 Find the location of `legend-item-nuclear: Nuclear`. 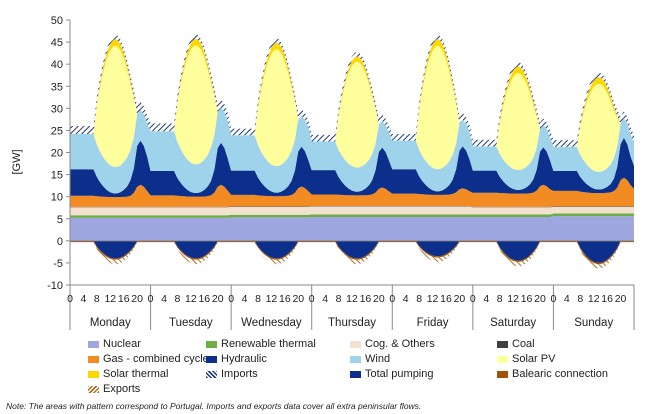

legend-item-nuclear: Nuclear is located at coordinates (114, 344).